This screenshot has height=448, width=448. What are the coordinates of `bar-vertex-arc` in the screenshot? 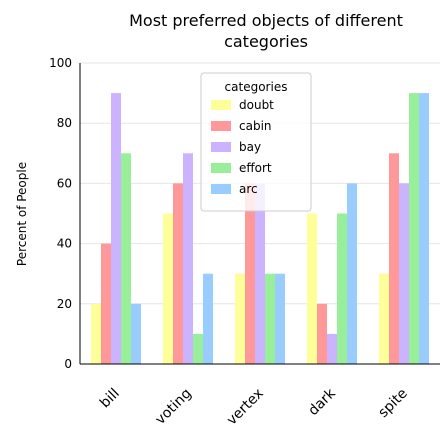 It's located at (280, 318).